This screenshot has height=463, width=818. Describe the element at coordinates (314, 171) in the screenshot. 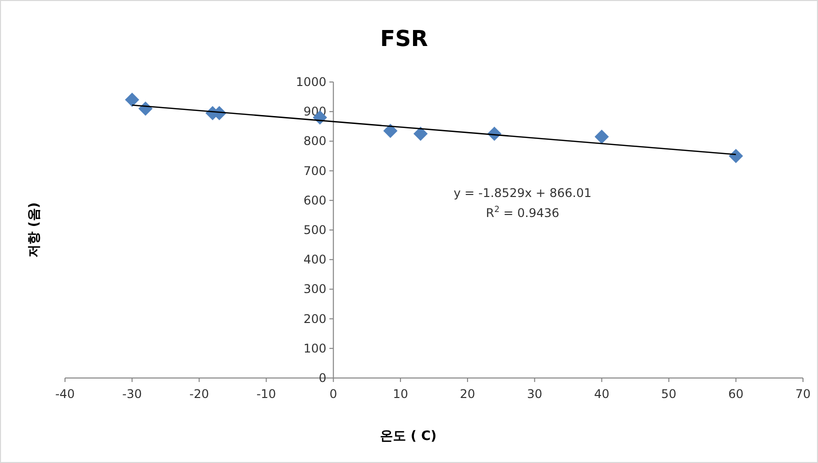

I see `y-tick-label: 700` at that location.